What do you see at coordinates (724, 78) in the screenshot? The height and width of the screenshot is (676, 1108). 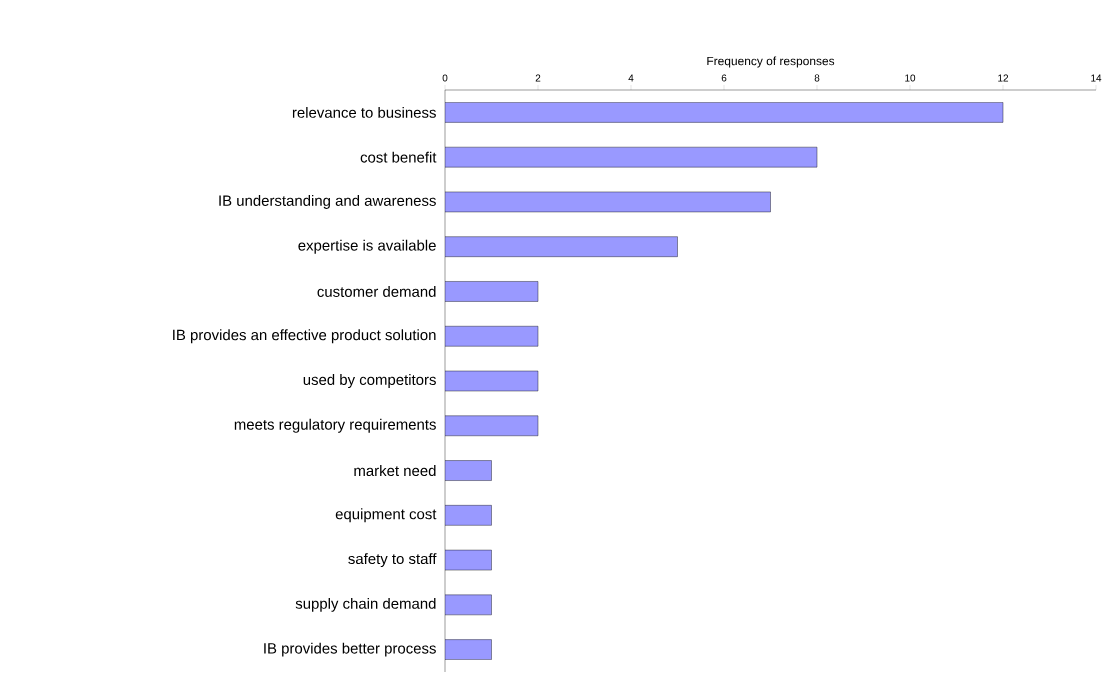 I see `x-tick-label: 6` at bounding box center [724, 78].